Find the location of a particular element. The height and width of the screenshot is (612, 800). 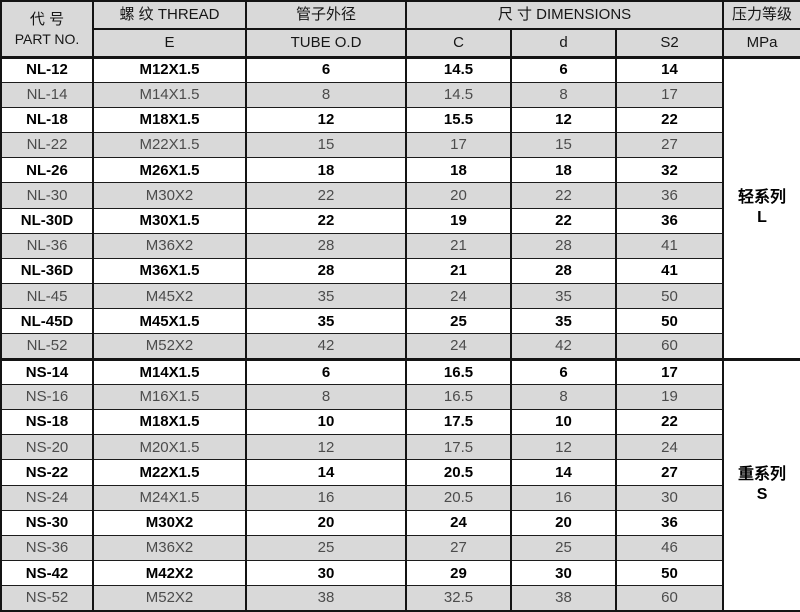

table-row: NS-30 M30X2 20 24 20 36 is located at coordinates (400, 522).